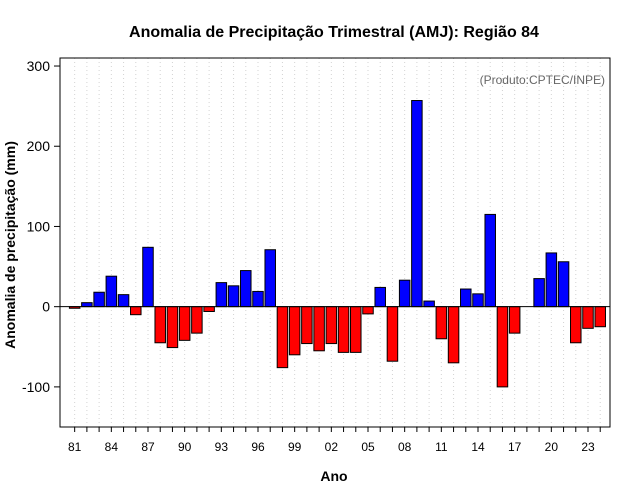 The width and height of the screenshot is (640, 500). Describe the element at coordinates (172, 327) in the screenshot. I see `bar-1989` at that location.